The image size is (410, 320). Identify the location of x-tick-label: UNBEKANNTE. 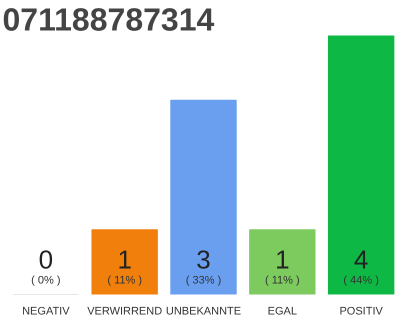
(204, 312).